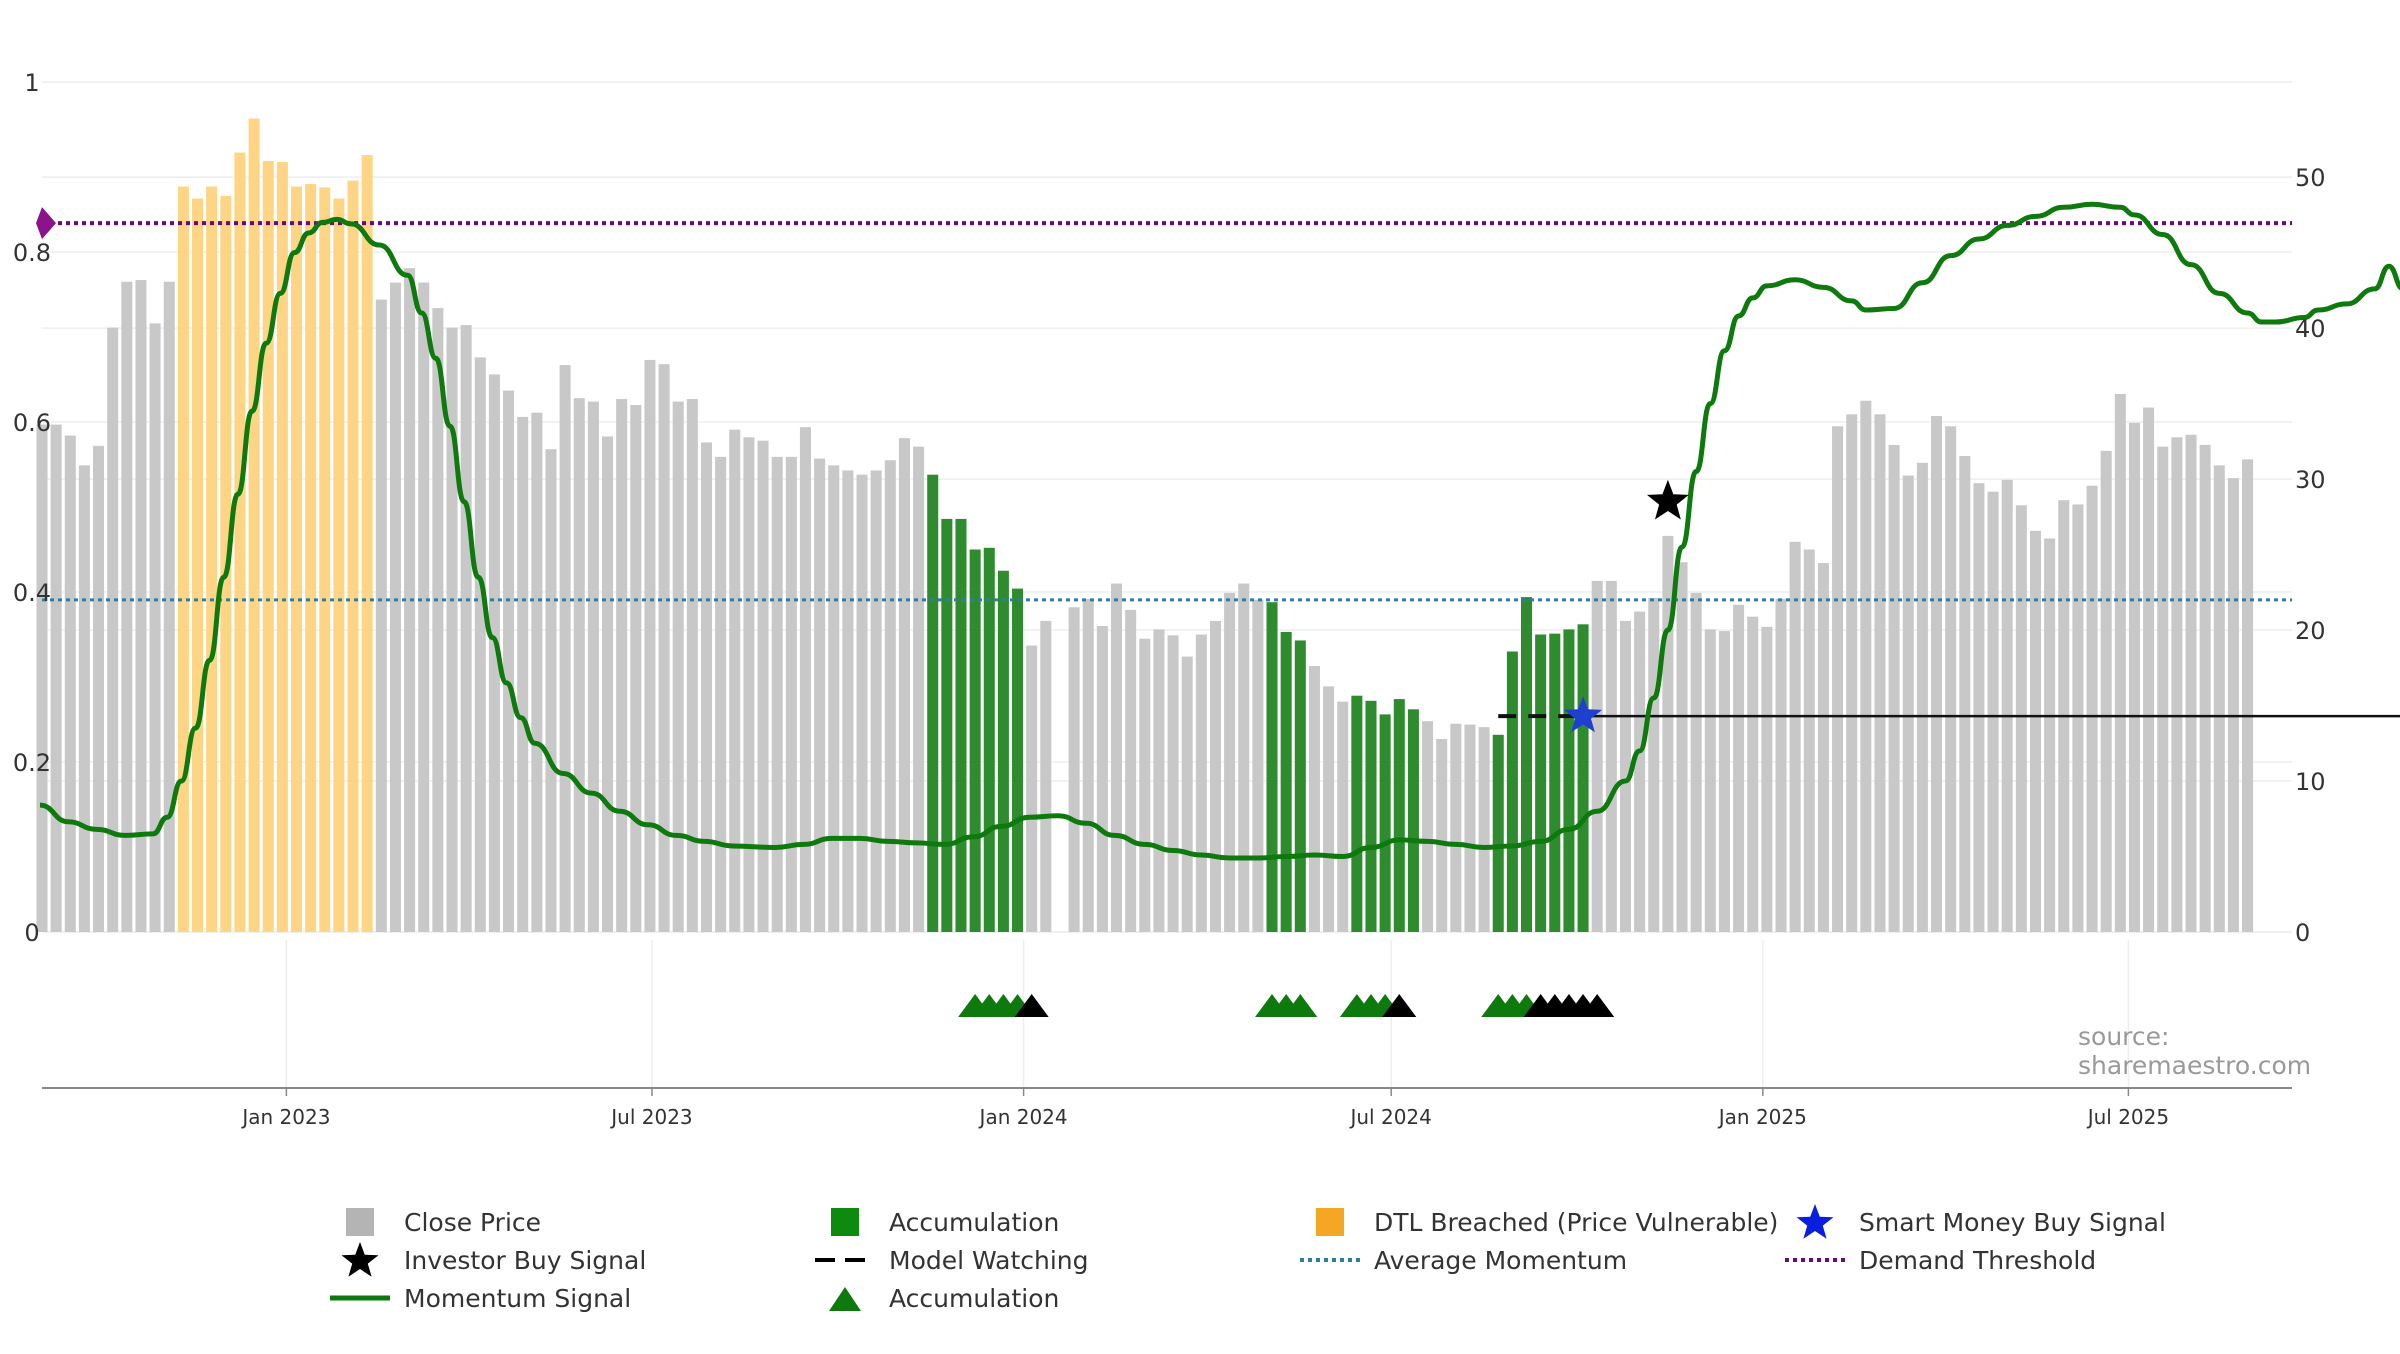 This screenshot has width=2400, height=1354. I want to click on model-watching-legend-icon, so click(845, 1260).